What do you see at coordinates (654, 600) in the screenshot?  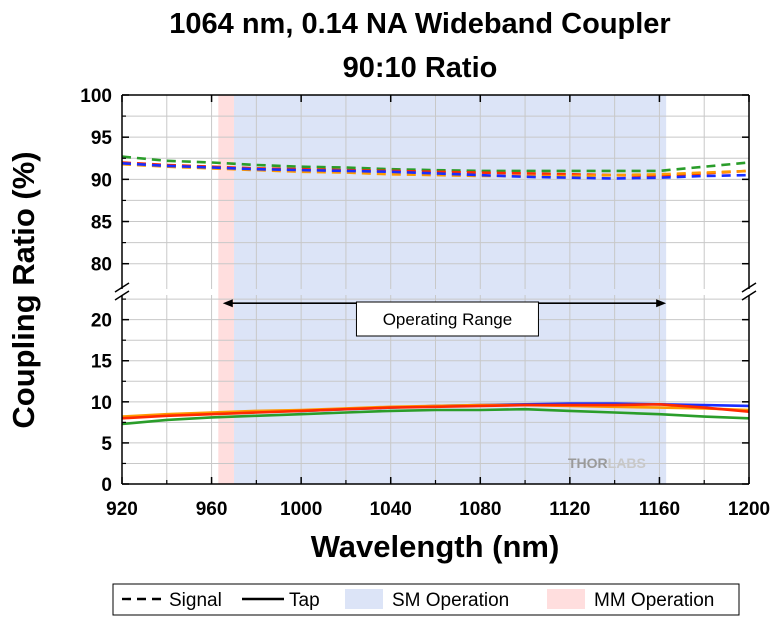 I see `legend-label-mm-operation: MM Operation` at bounding box center [654, 600].